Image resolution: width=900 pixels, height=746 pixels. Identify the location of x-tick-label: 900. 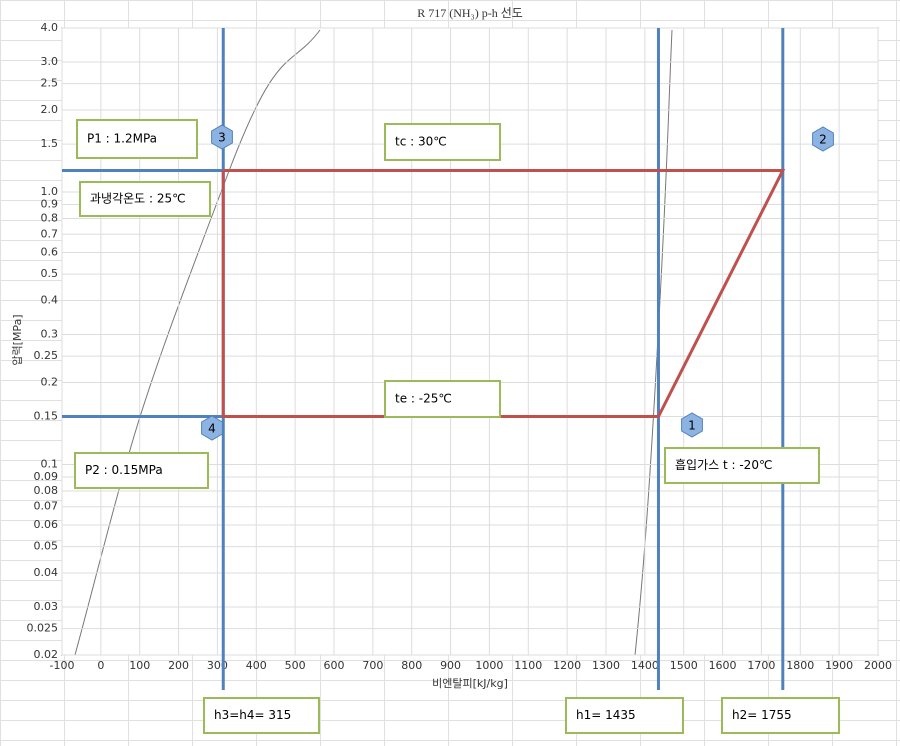
(450, 665).